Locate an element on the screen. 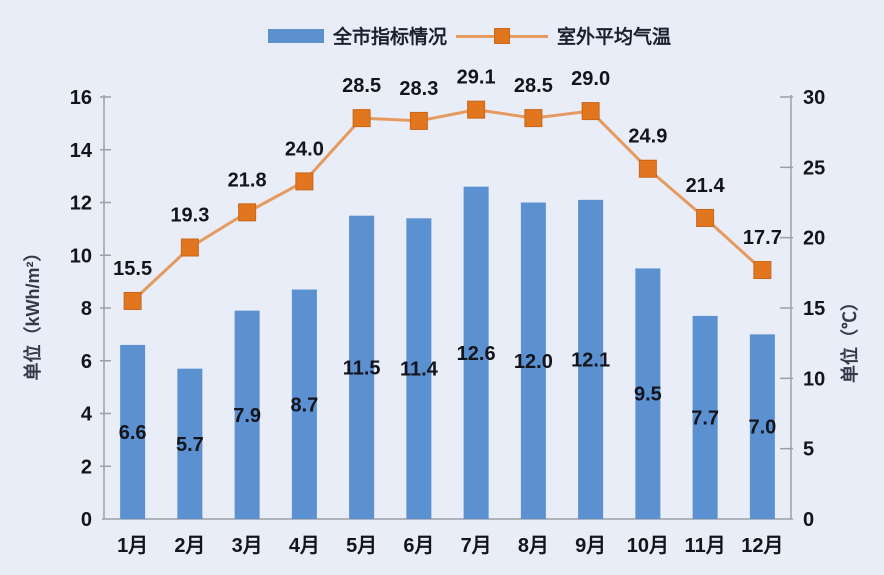  legend-line-label: 室外平均气温 is located at coordinates (614, 37).